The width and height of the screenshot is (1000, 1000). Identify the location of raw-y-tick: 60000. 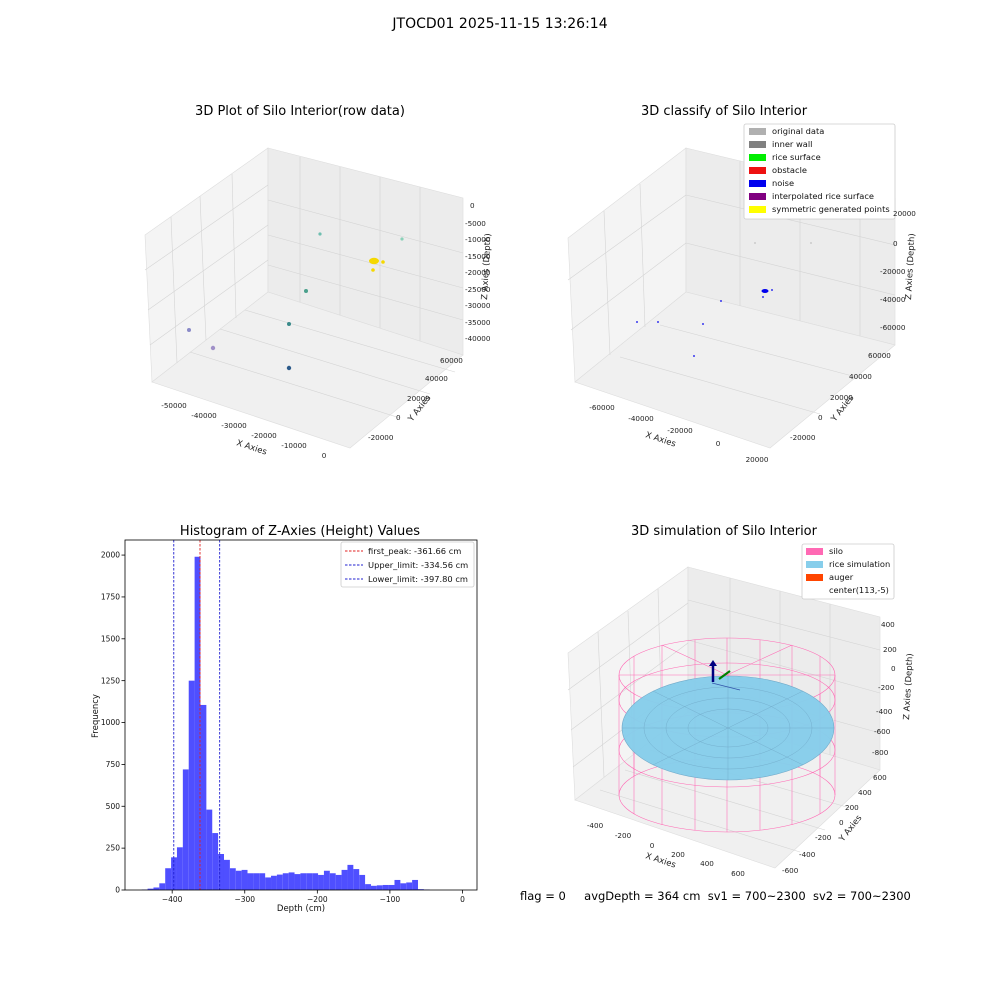
(451, 360).